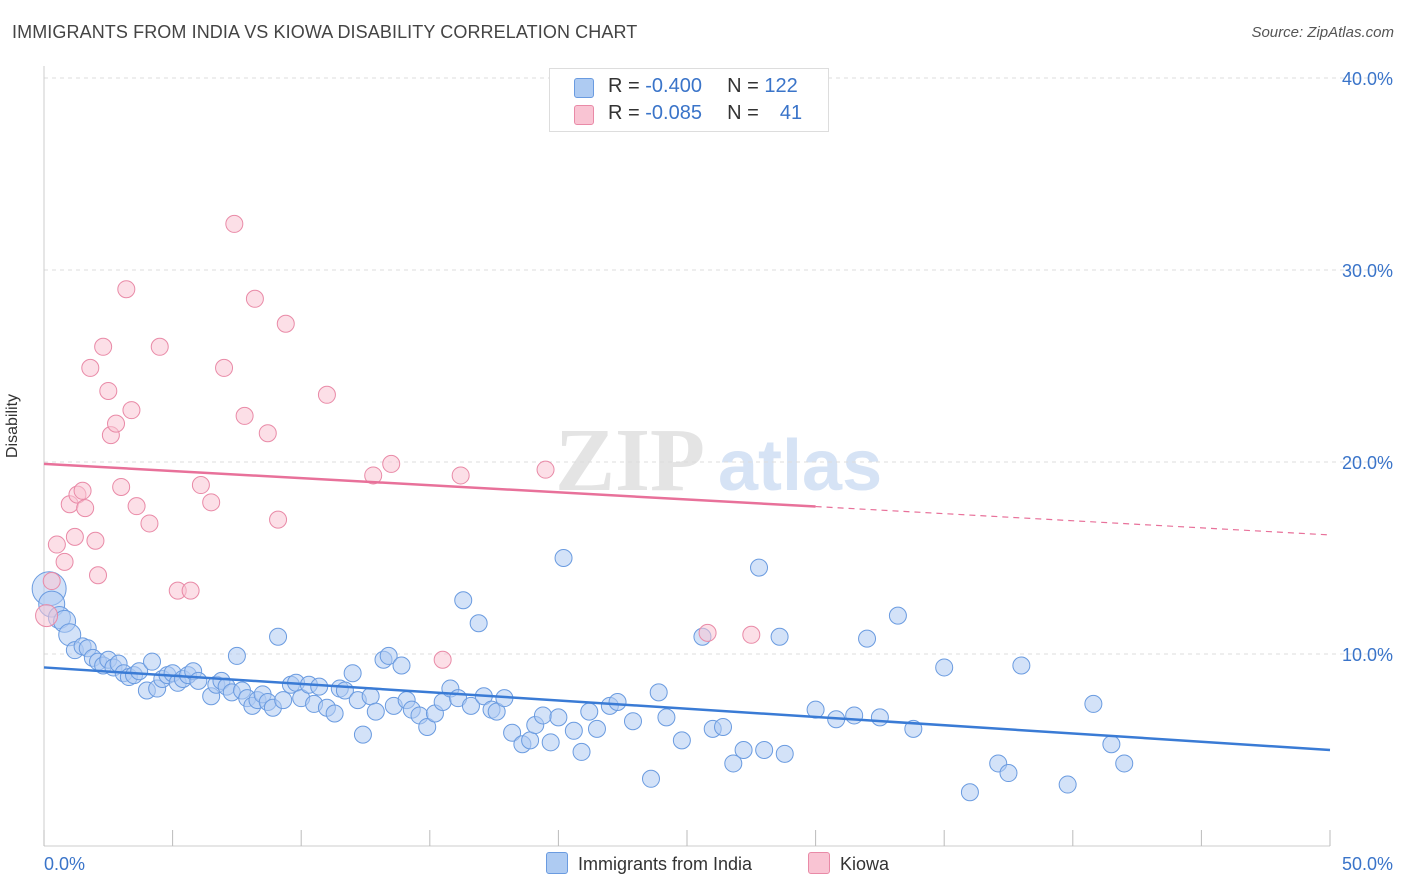 The width and height of the screenshot is (1406, 892). What do you see at coordinates (689, 100) in the screenshot?
I see `stats-legend: R = -0.400 N = 122 R = -0.085 N = 41` at bounding box center [689, 100].